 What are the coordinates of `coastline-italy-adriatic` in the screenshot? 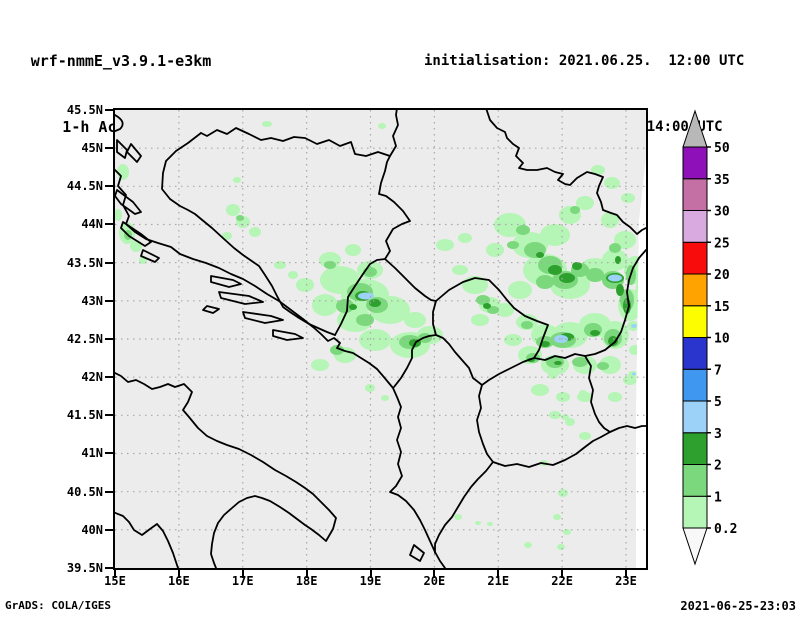 It's located at (226, 469).